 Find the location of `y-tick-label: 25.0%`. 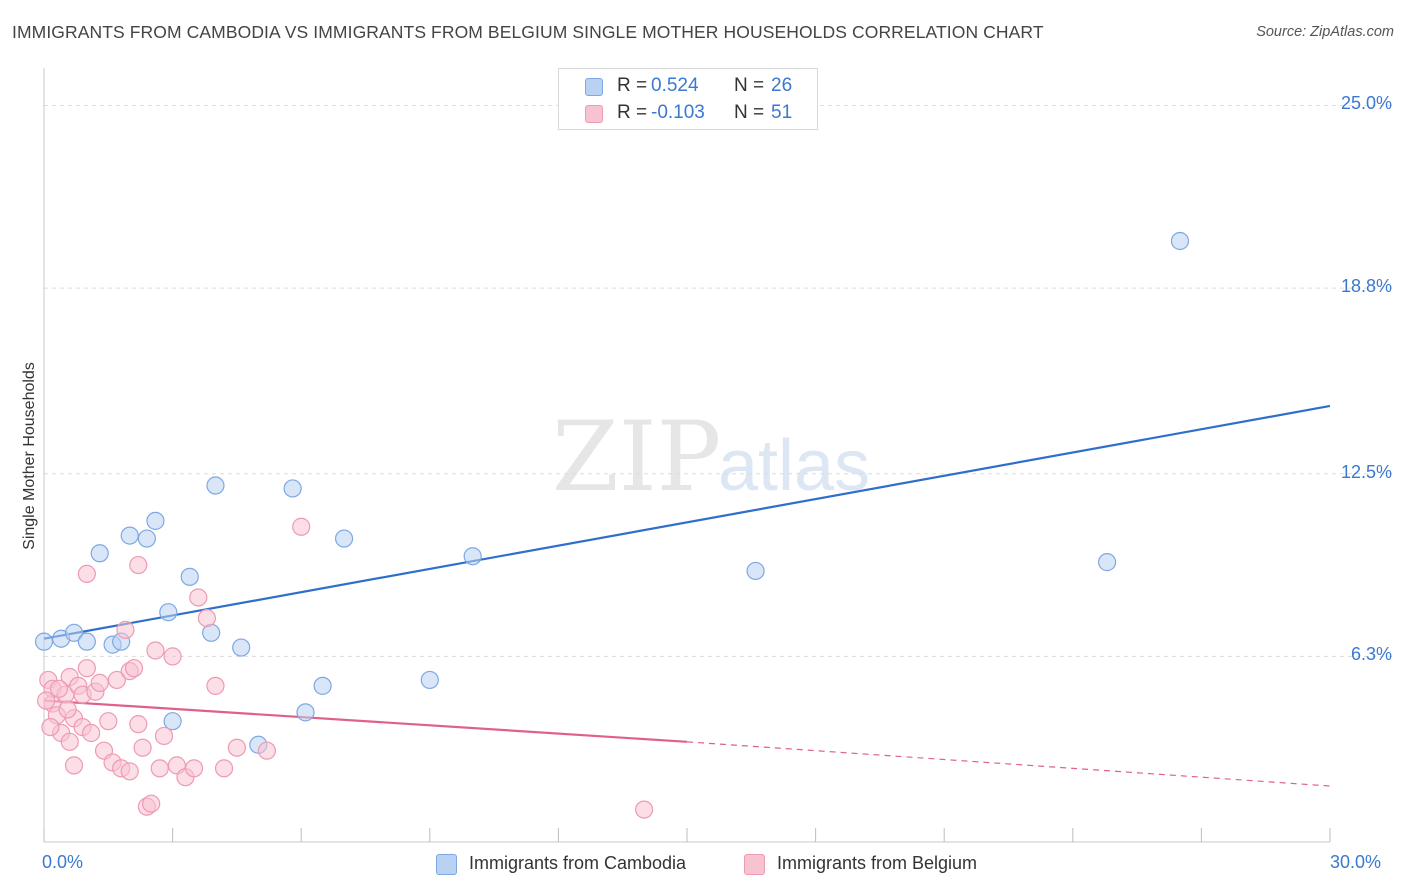

y-tick-label: 25.0% is located at coordinates (1366, 103).